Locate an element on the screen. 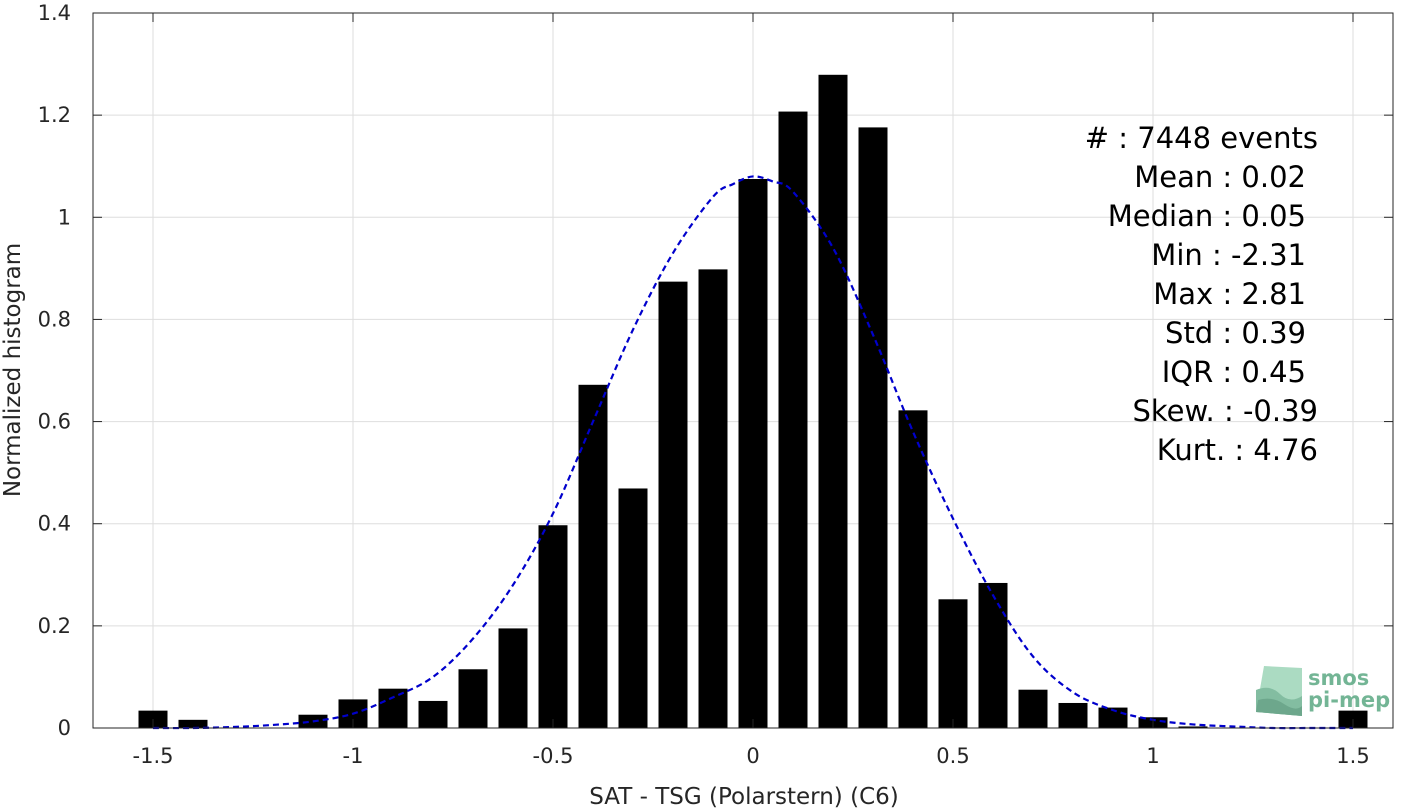  x-tick-label: 0 is located at coordinates (752, 756).